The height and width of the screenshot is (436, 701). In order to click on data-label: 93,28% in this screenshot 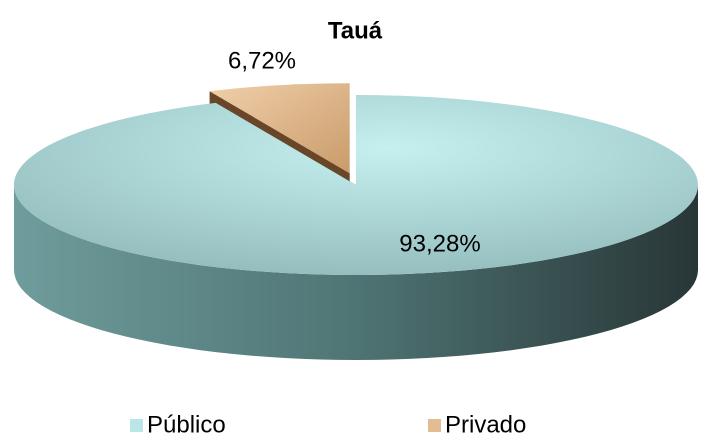, I will do `click(439, 243)`.